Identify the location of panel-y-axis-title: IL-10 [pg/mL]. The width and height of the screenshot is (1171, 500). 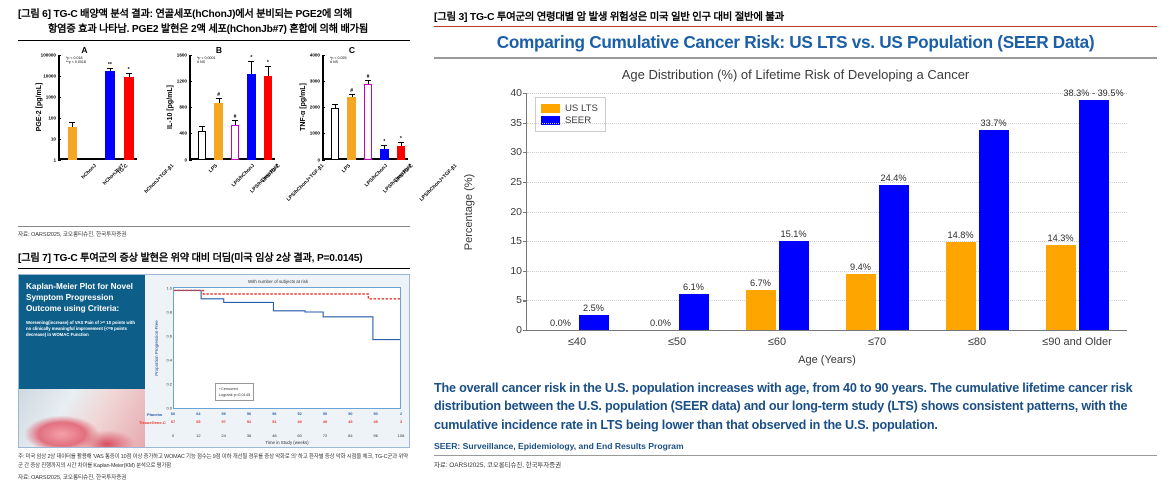
(170, 107).